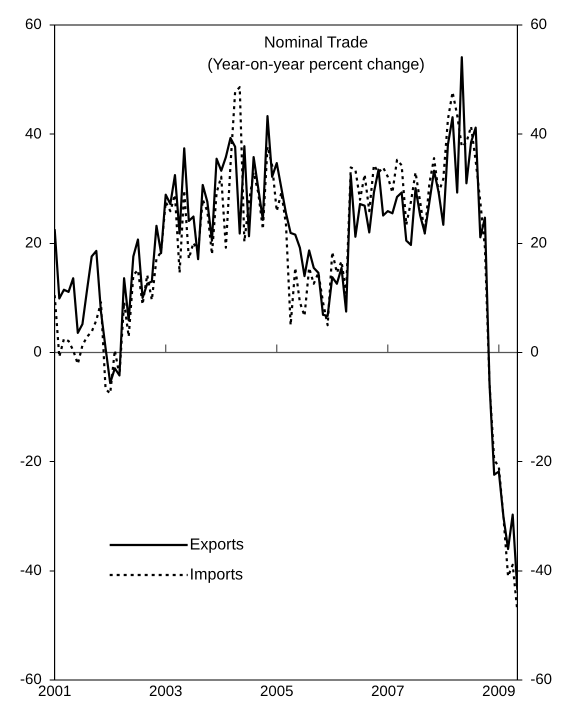 This screenshot has width=572, height=717. What do you see at coordinates (316, 65) in the screenshot?
I see `text: (Year-on-year percent change)` at bounding box center [316, 65].